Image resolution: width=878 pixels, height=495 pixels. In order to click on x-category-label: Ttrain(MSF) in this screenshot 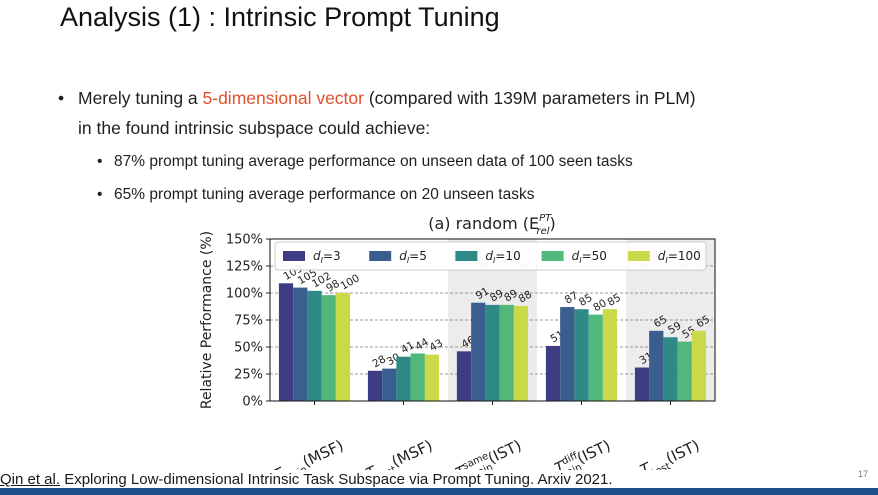, I will do `click(308, 453)`.